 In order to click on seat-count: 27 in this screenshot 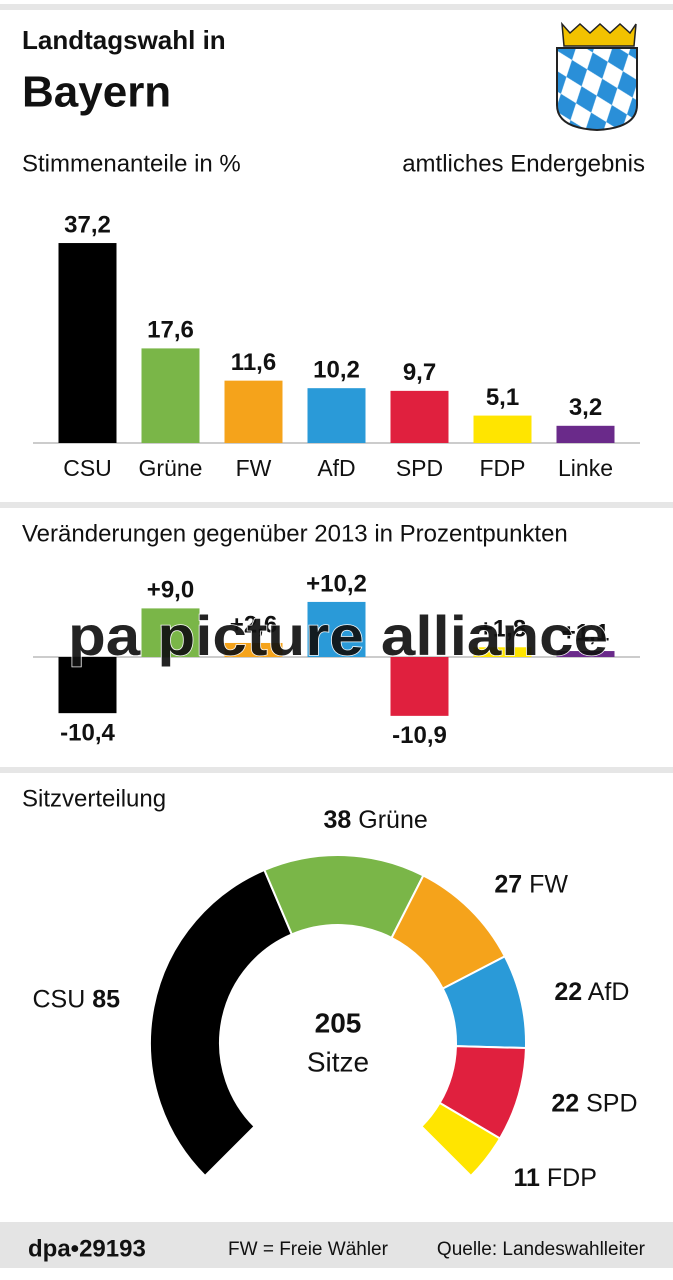, I will do `click(508, 884)`.